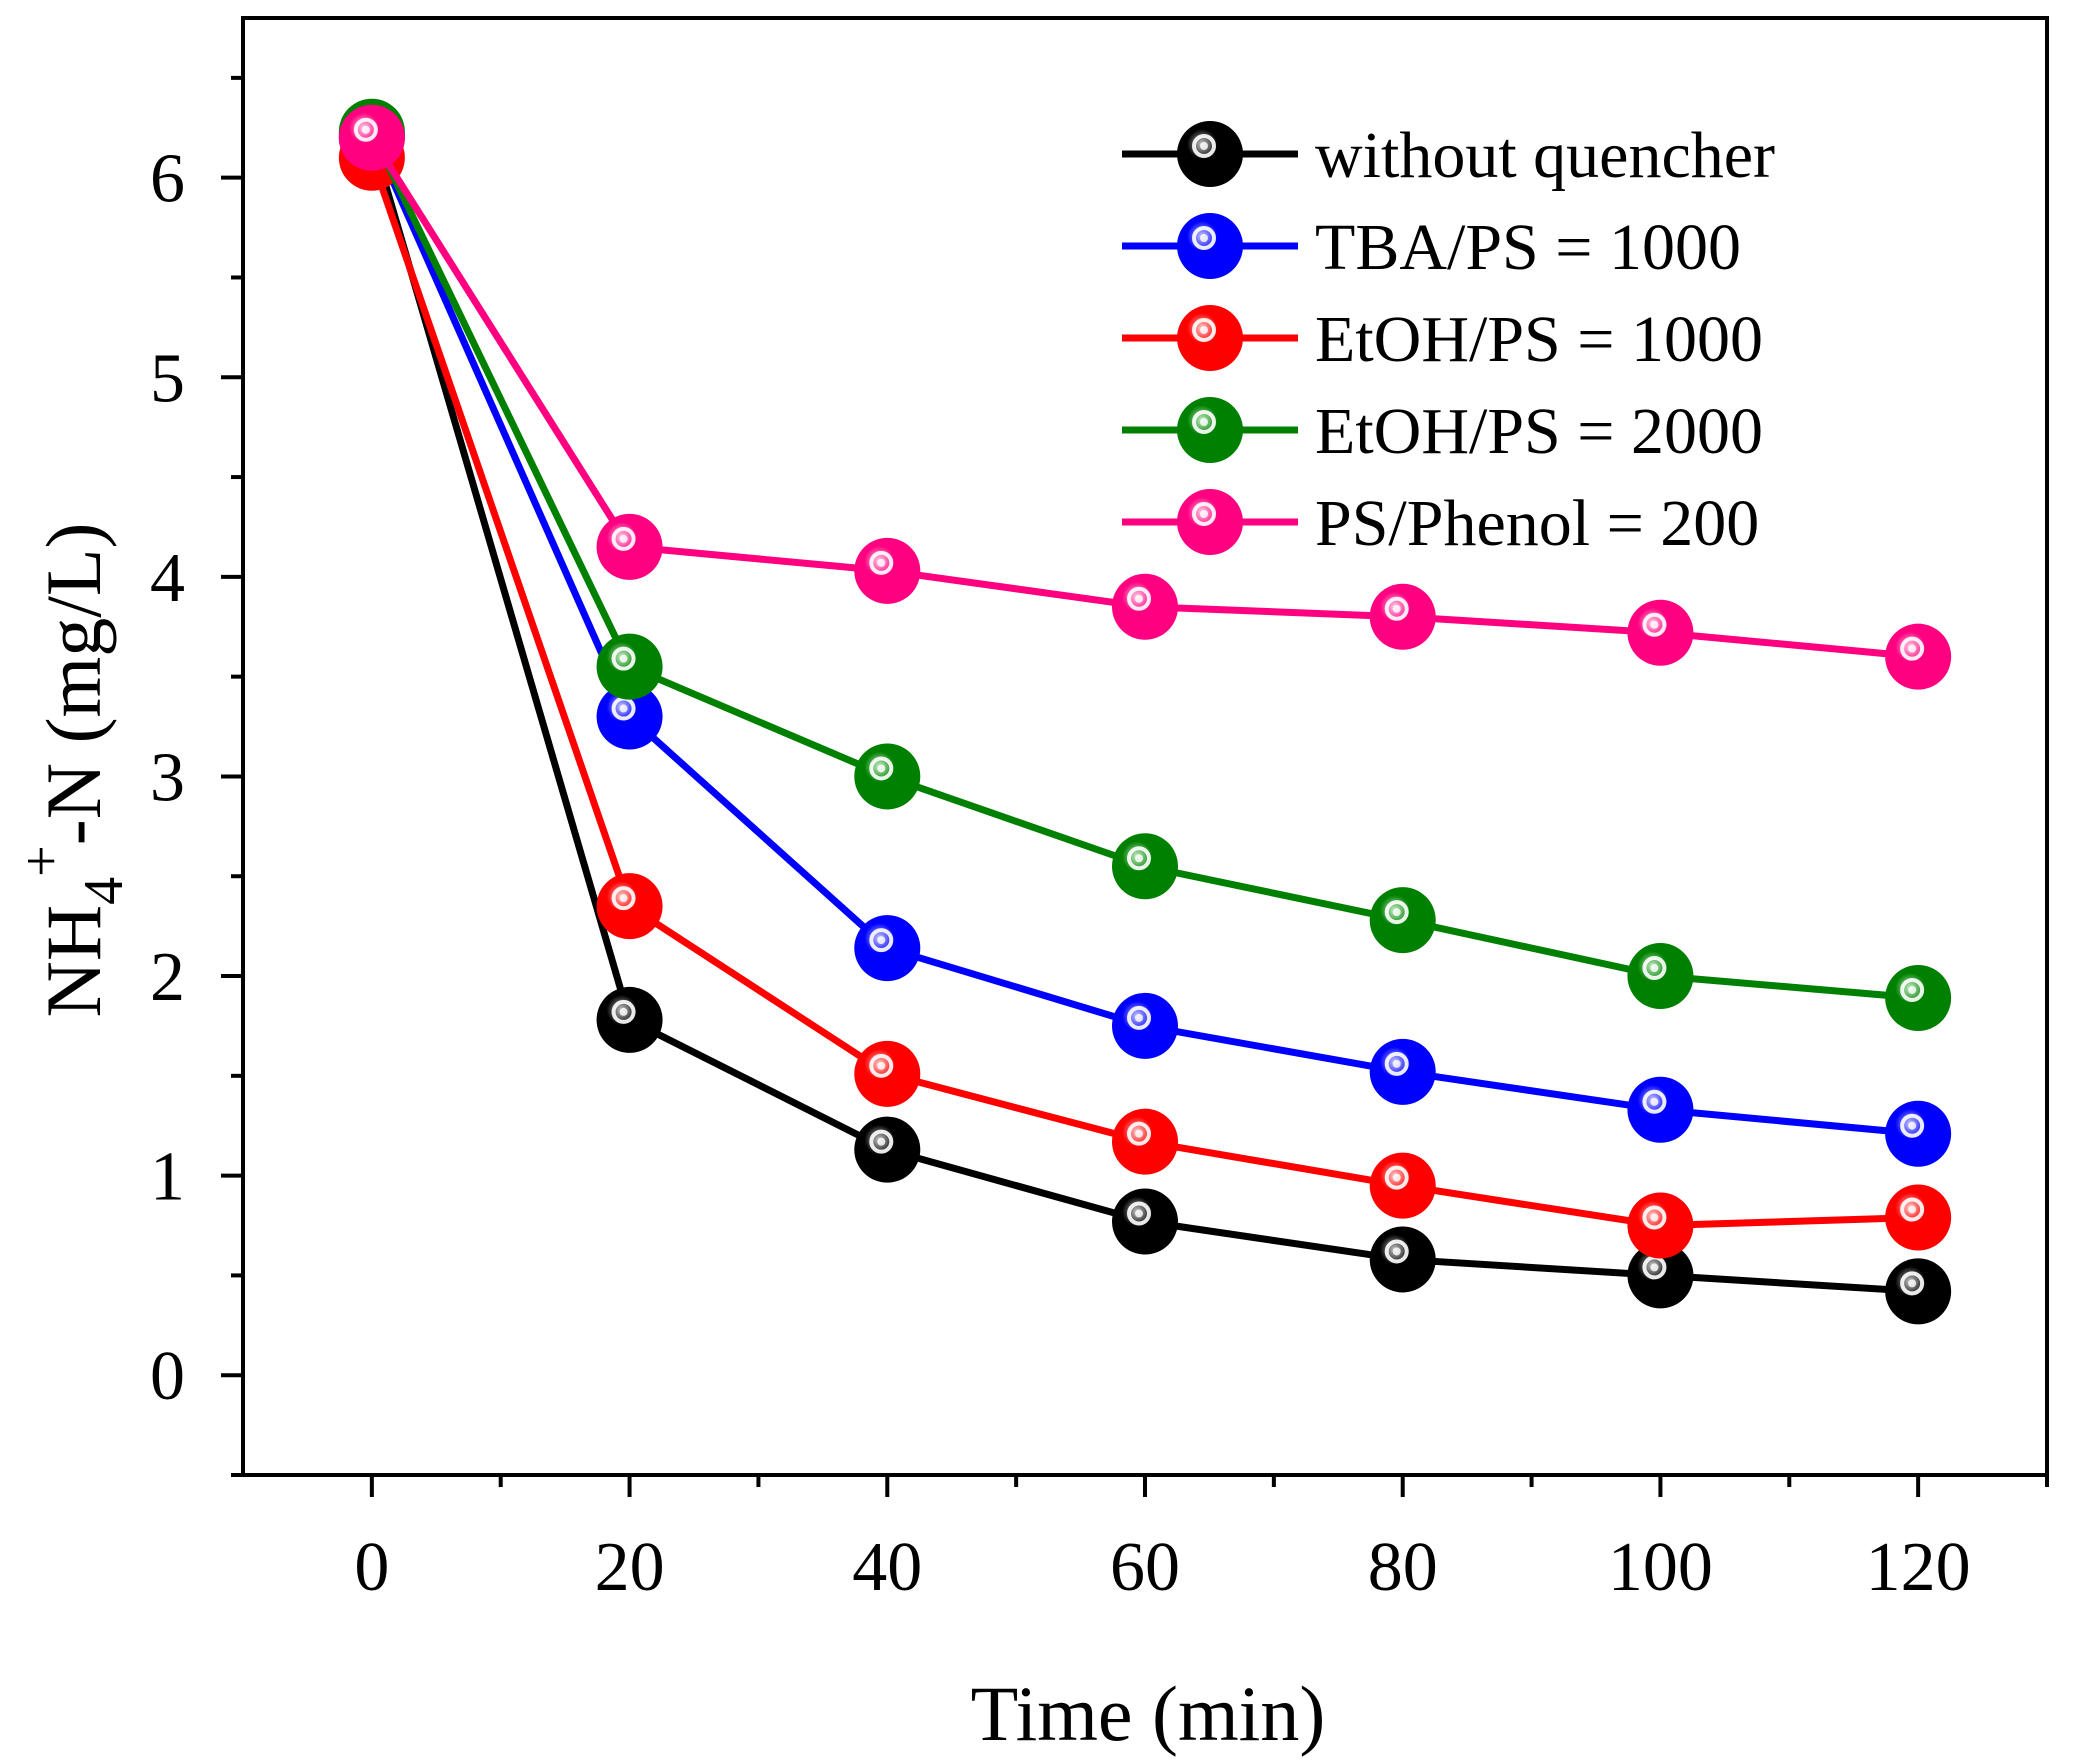  Describe the element at coordinates (167, 1376) in the screenshot. I see `y-tick-label: 0` at that location.